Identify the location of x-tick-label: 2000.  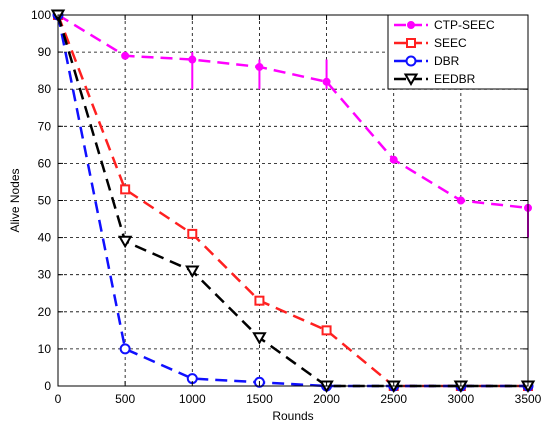
(326, 399).